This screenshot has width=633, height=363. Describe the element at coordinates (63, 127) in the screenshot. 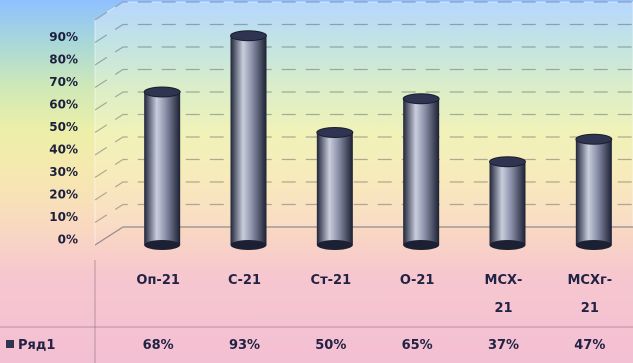

I see `y-tick-label: 50%` at that location.